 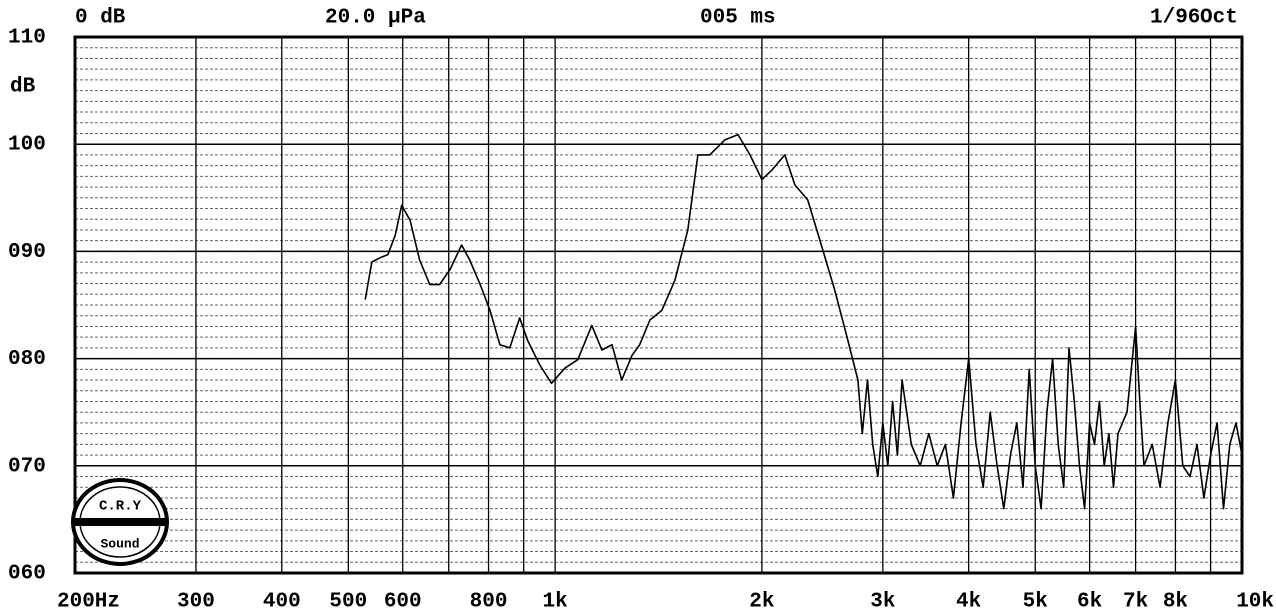 I want to click on y-tick-label: 080, so click(x=27, y=359).